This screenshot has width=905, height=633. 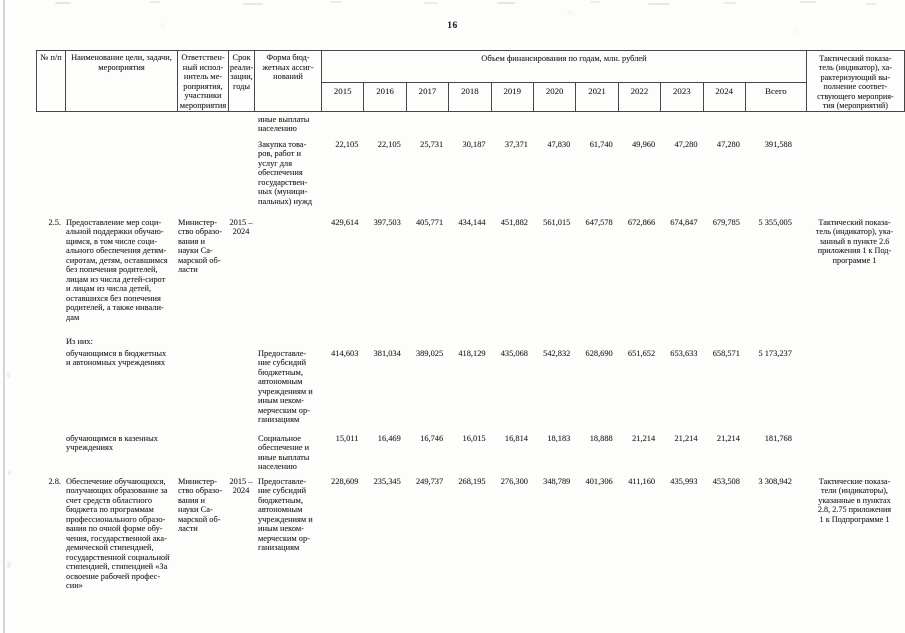 I want to click on header-year-2017: 2017, so click(x=428, y=97).